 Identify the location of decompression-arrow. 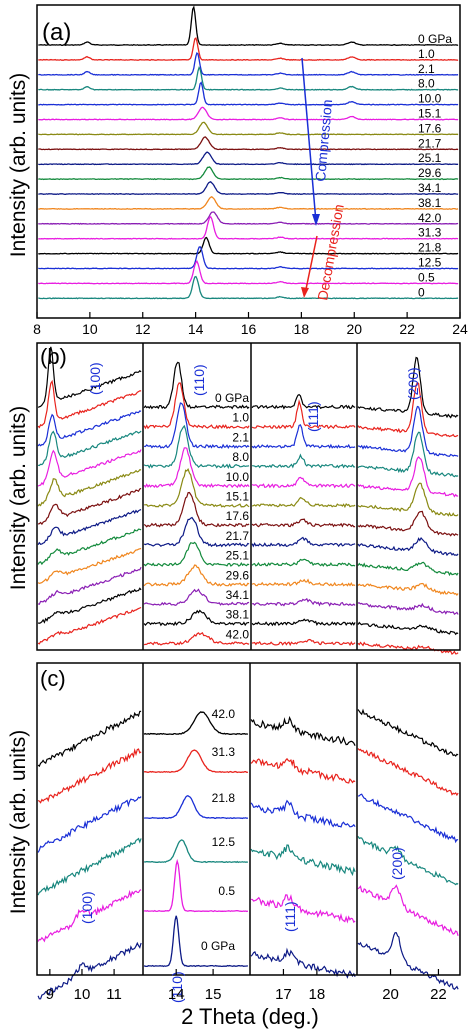
(311, 265).